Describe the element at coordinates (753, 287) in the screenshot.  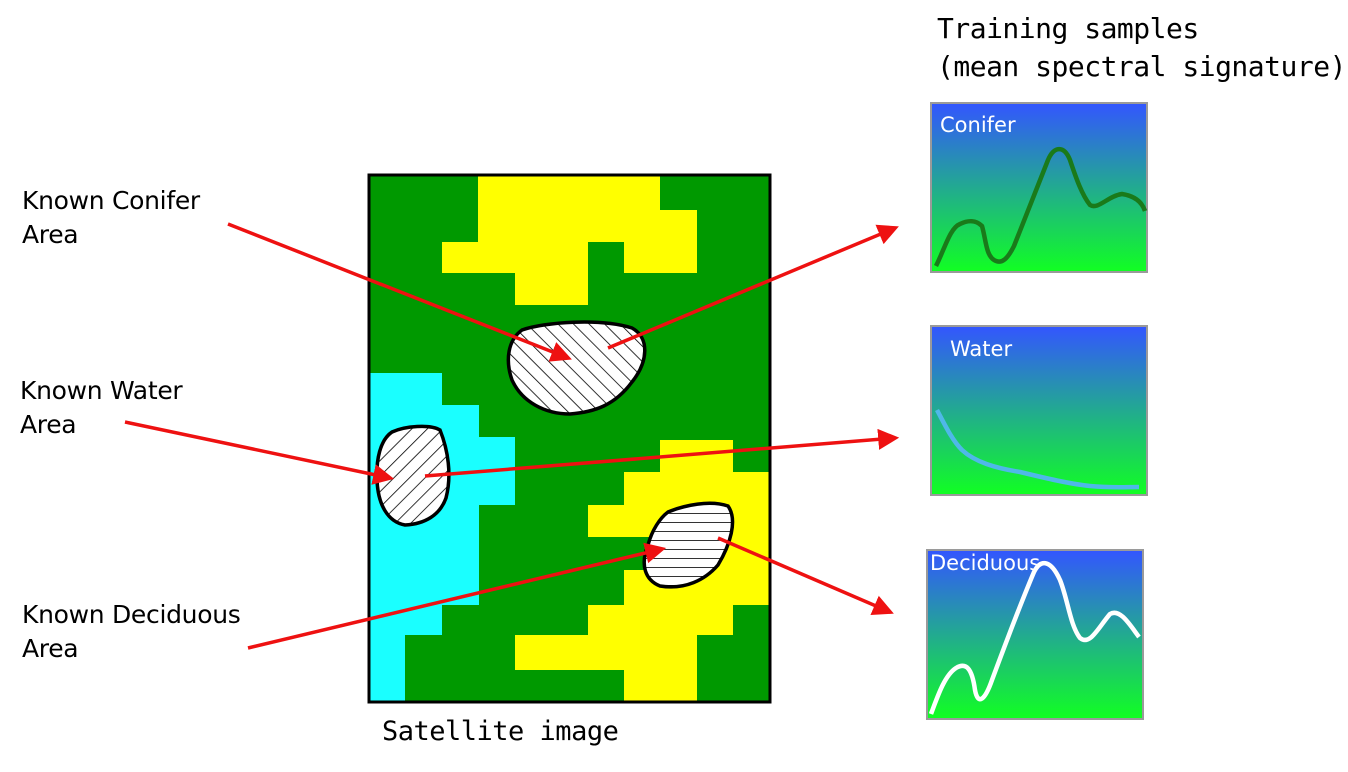
I see `arrow-conifer-area-to-panel` at that location.